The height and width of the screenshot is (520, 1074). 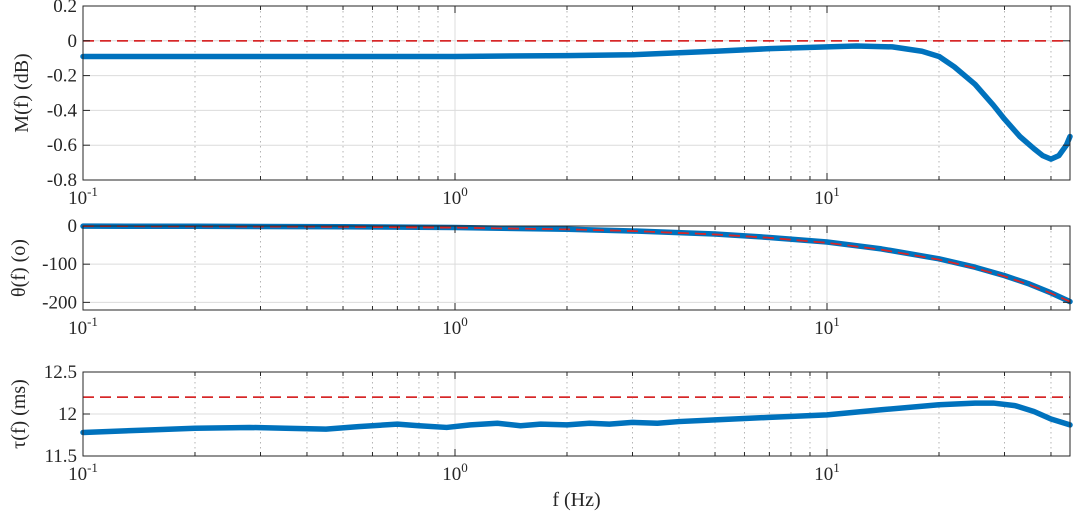 I want to click on y-tick-label: -200, so click(x=59, y=302).